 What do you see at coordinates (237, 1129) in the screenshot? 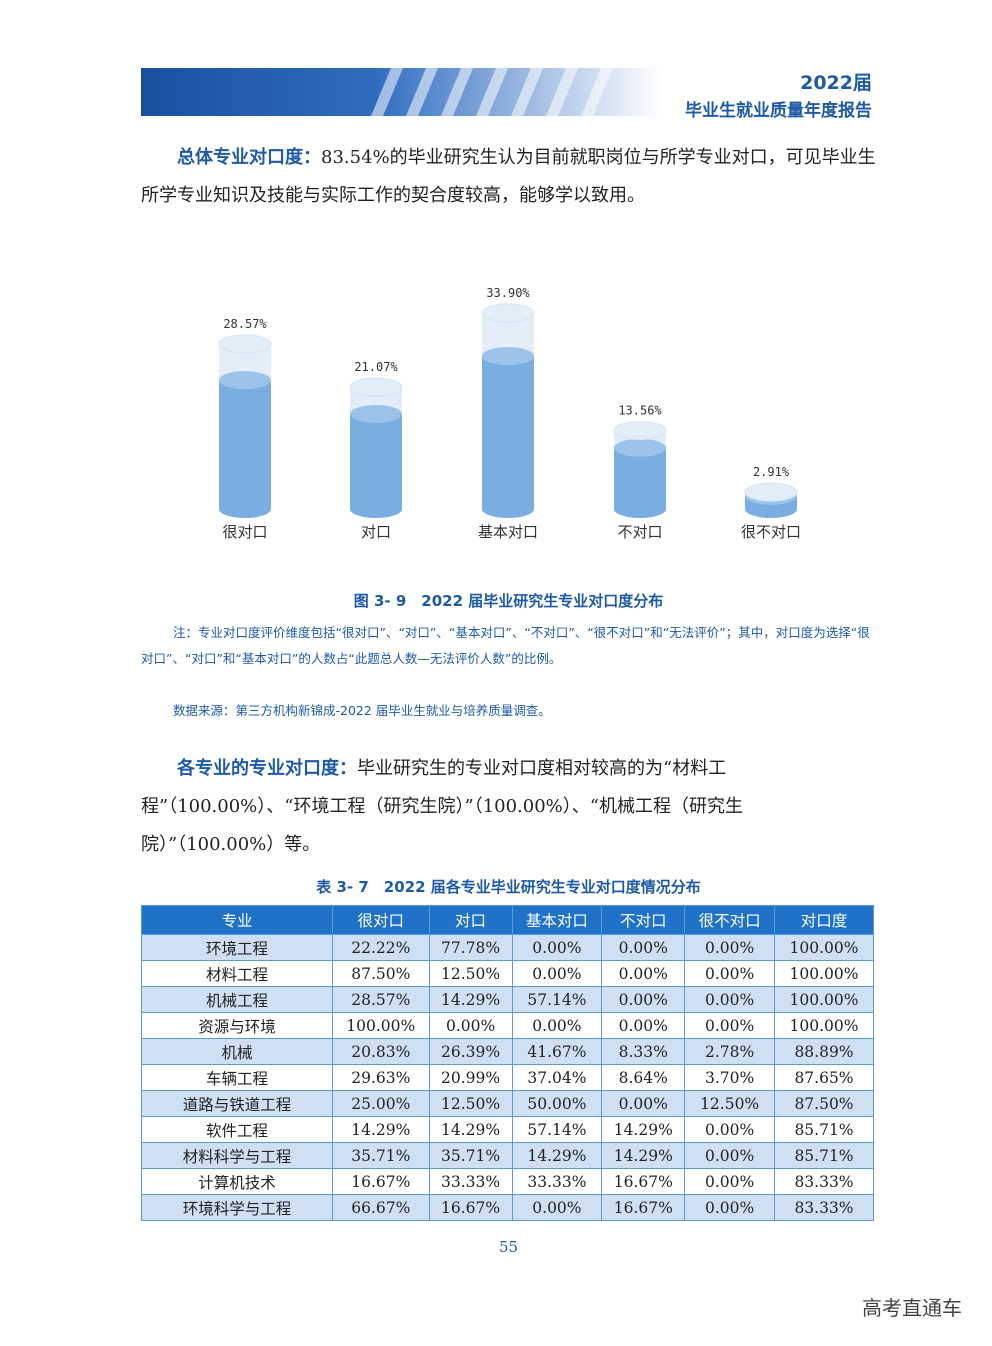
I see `major-cell: 软件工程` at bounding box center [237, 1129].